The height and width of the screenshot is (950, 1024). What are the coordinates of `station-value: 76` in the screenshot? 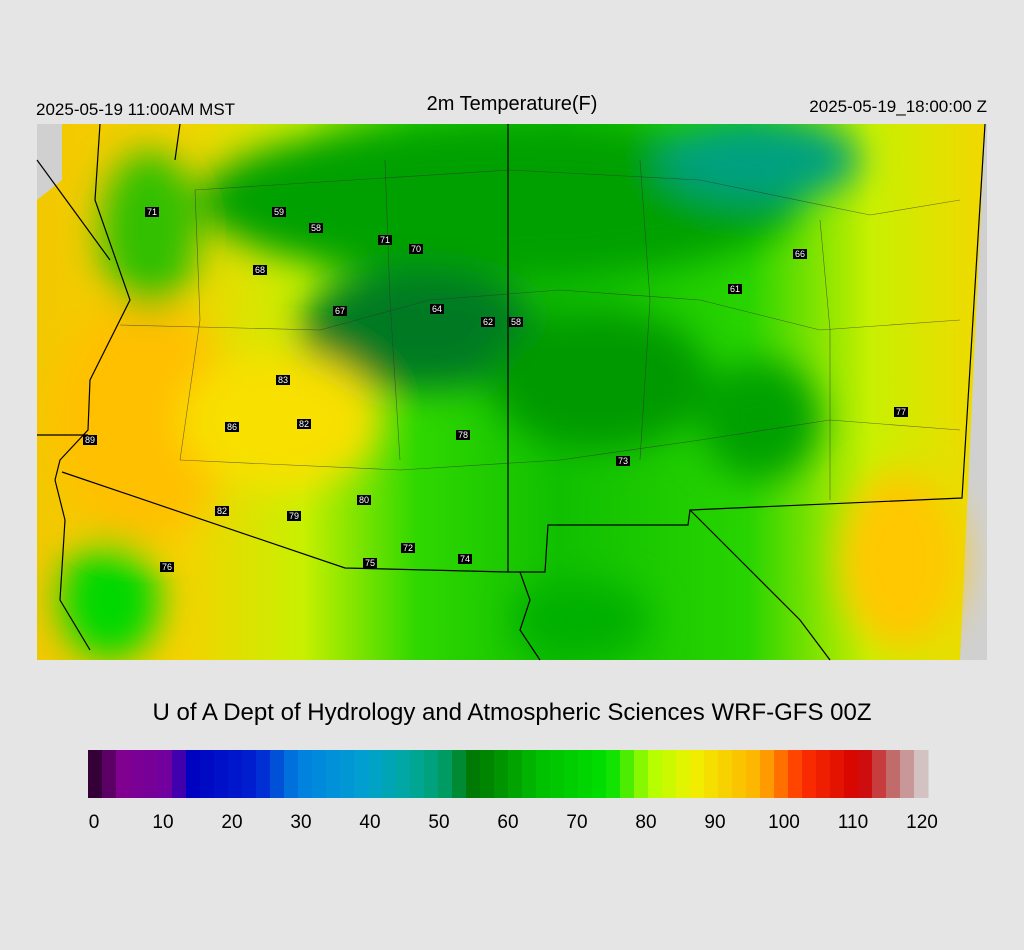 It's located at (167, 567).